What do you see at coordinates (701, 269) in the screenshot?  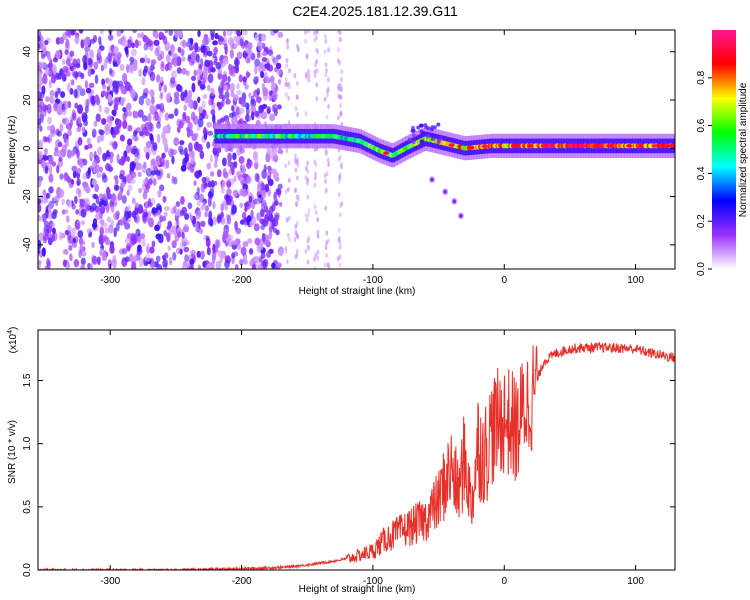 I see `colorbar-tick-label: 0.0` at bounding box center [701, 269].